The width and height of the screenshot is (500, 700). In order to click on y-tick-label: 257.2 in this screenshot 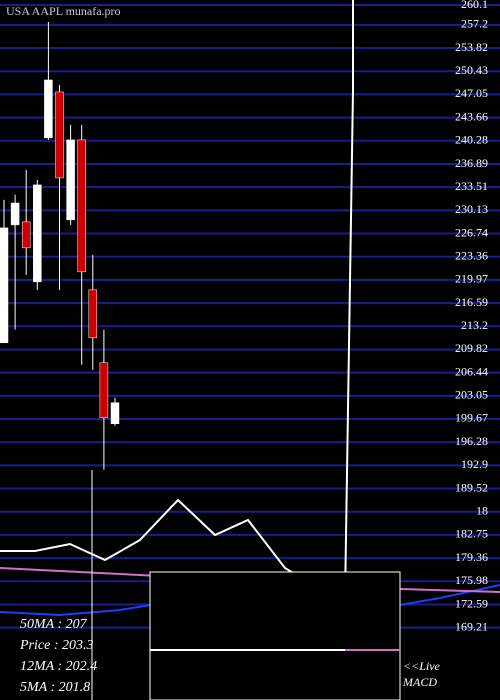, I will do `click(474, 24)`.